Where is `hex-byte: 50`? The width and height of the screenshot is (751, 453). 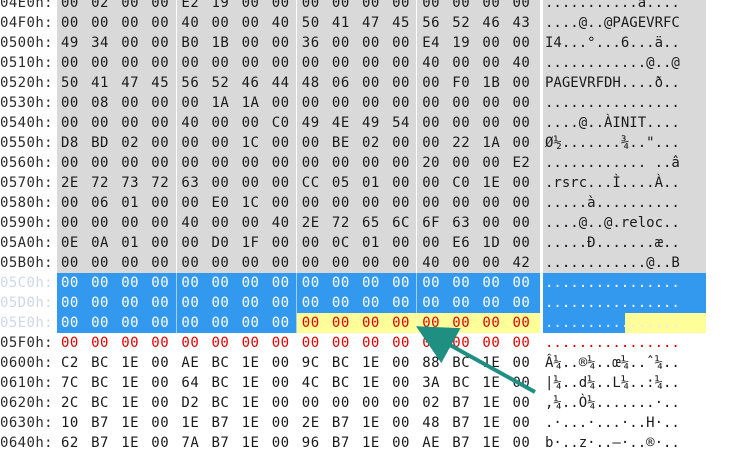
hex-byte: 50 is located at coordinates (70, 83).